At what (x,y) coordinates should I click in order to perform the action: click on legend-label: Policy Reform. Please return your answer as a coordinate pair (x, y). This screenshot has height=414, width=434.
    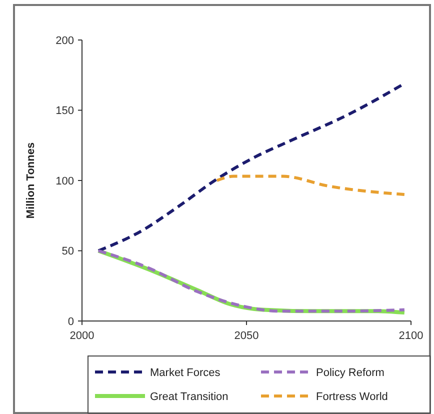
    Looking at the image, I should click on (350, 372).